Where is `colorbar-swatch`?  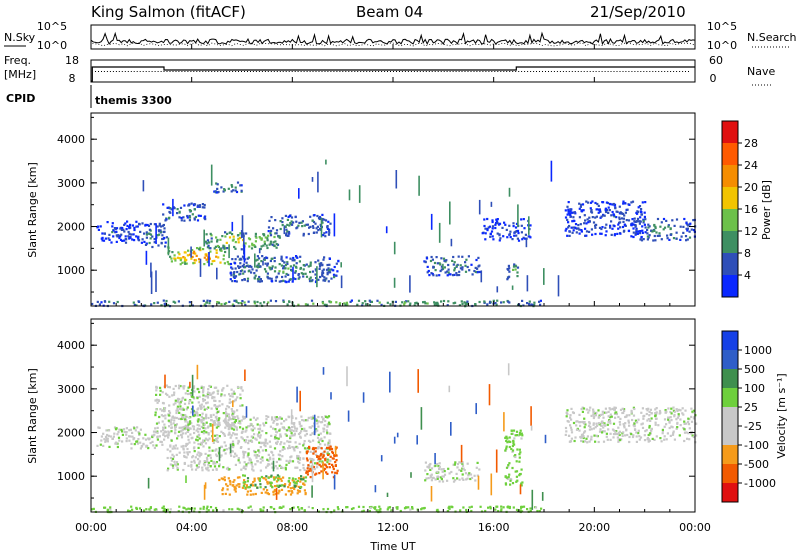 colorbar-swatch is located at coordinates (730, 379).